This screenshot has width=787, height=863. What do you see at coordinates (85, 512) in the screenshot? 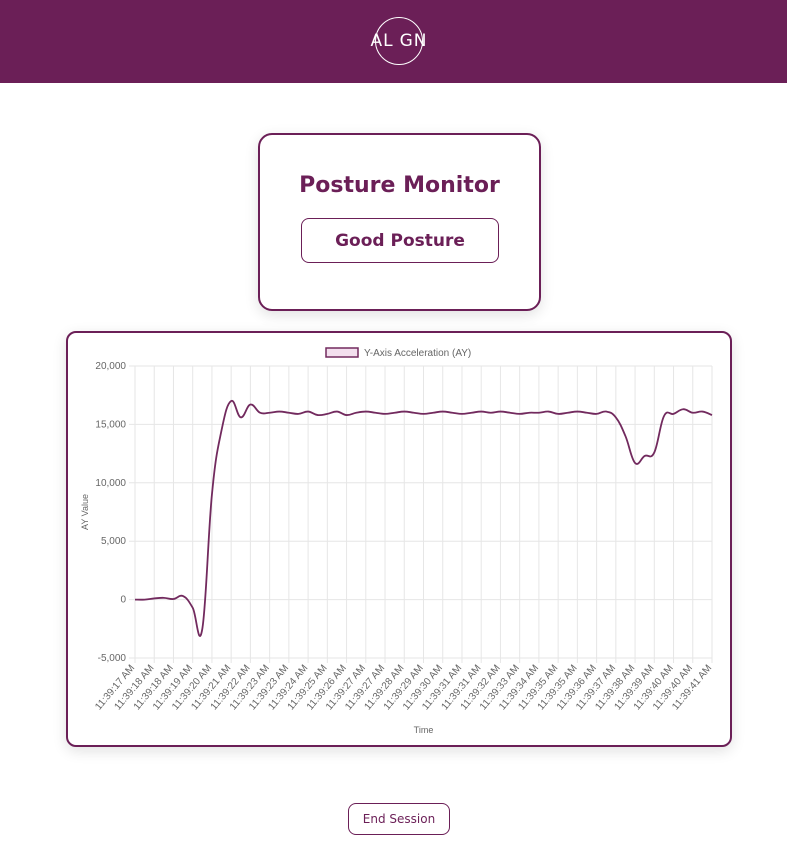
I see `y-axis-title: AY Value` at bounding box center [85, 512].